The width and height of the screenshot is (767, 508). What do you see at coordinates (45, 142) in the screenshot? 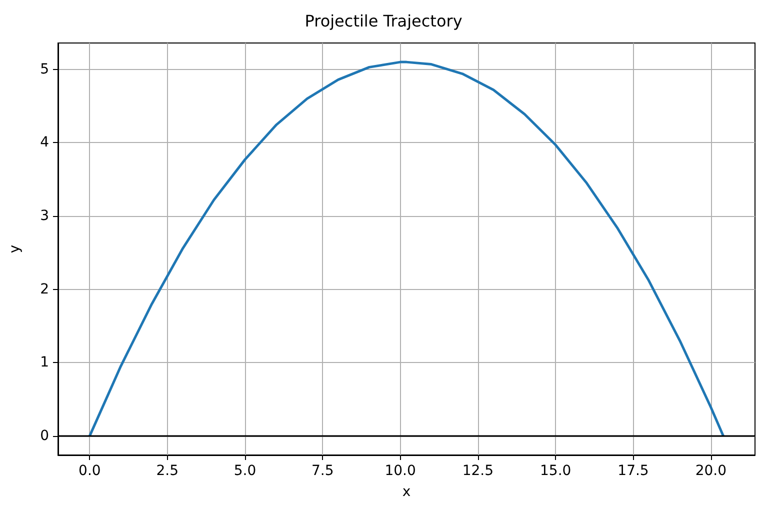
I see `y-tick-label: 4` at bounding box center [45, 142].